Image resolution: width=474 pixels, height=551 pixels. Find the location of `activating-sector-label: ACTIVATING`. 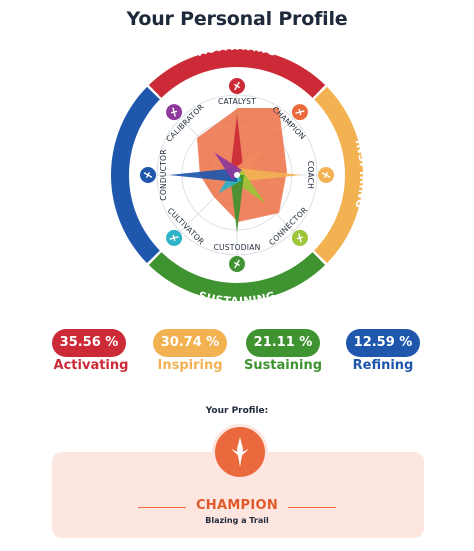

activating-sector-label: ACTIVATING is located at coordinates (237, 49).